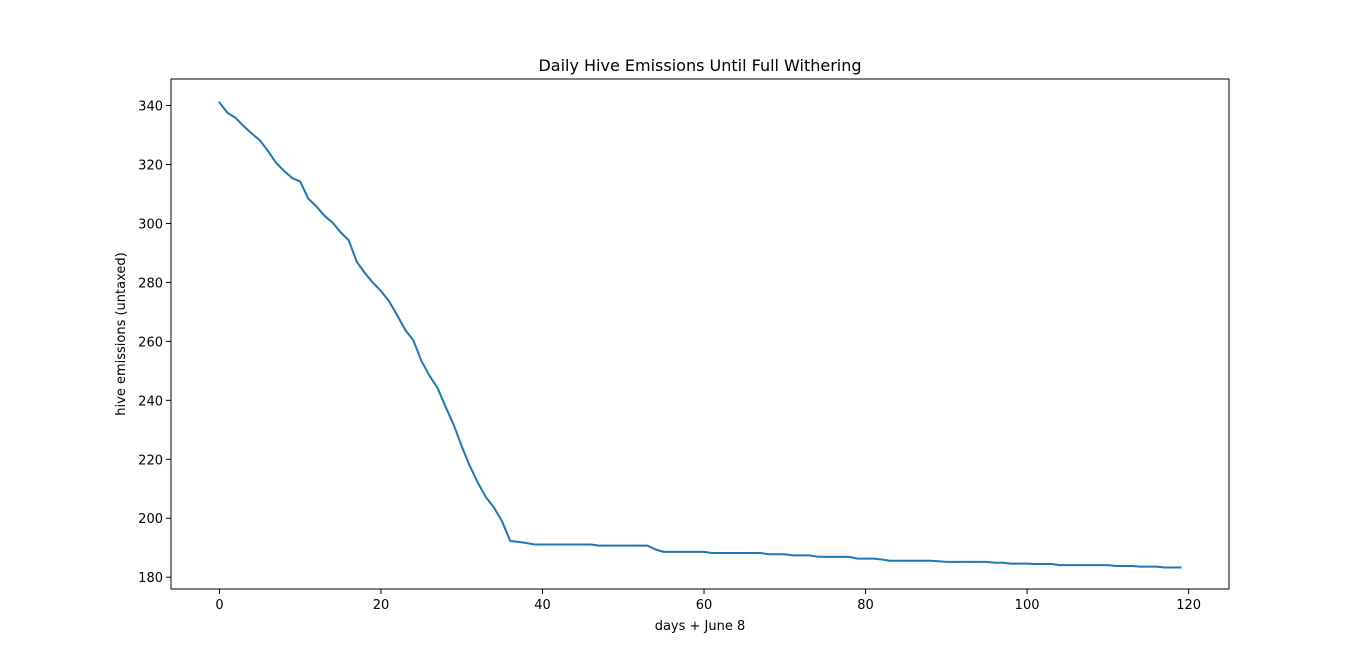 The height and width of the screenshot is (662, 1366). I want to click on x-tick-label: 0, so click(219, 605).